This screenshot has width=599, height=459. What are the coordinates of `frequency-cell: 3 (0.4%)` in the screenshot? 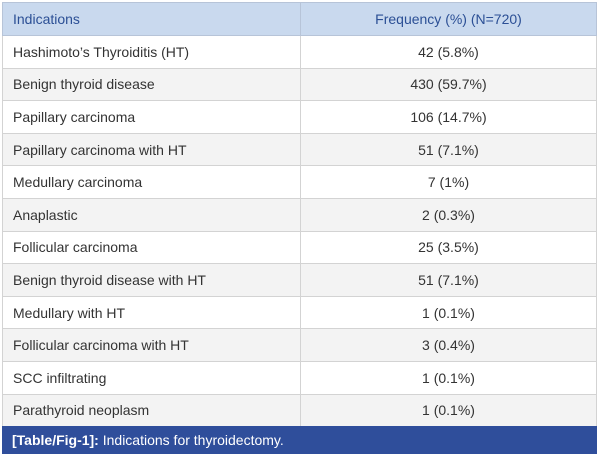 It's located at (448, 345).